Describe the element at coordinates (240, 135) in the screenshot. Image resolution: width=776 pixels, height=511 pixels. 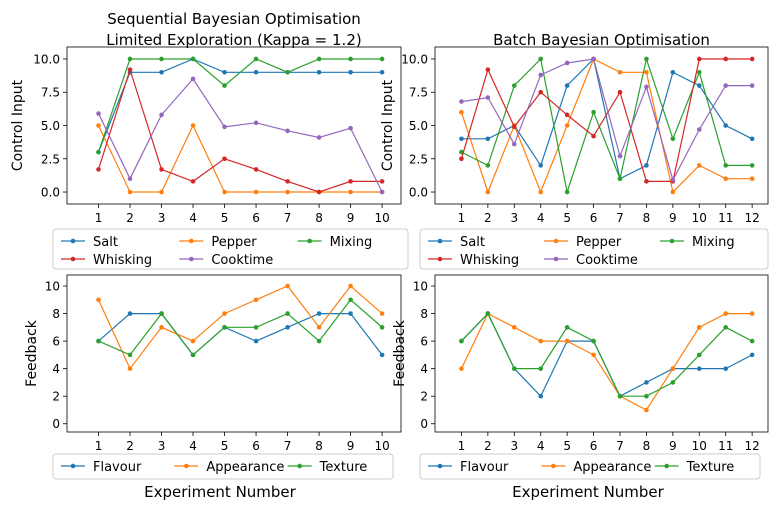
I see `seq-control-series-cooktime-line` at that location.